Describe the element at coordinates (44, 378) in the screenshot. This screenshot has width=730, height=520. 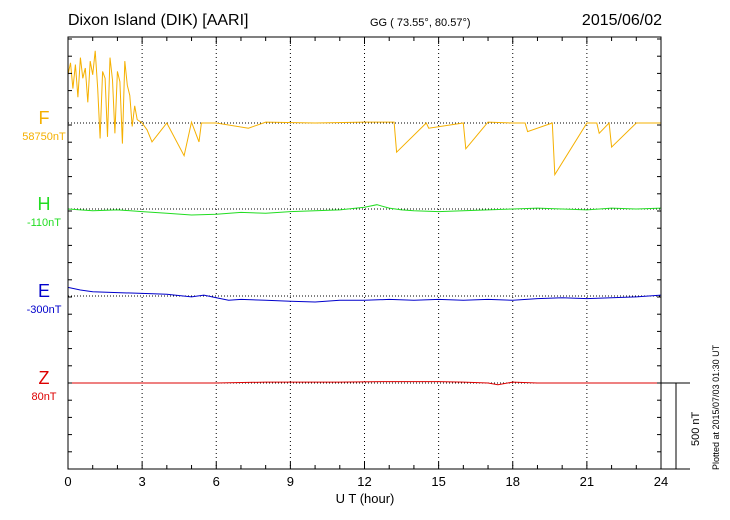
I see `channel-name-z: Z` at that location.